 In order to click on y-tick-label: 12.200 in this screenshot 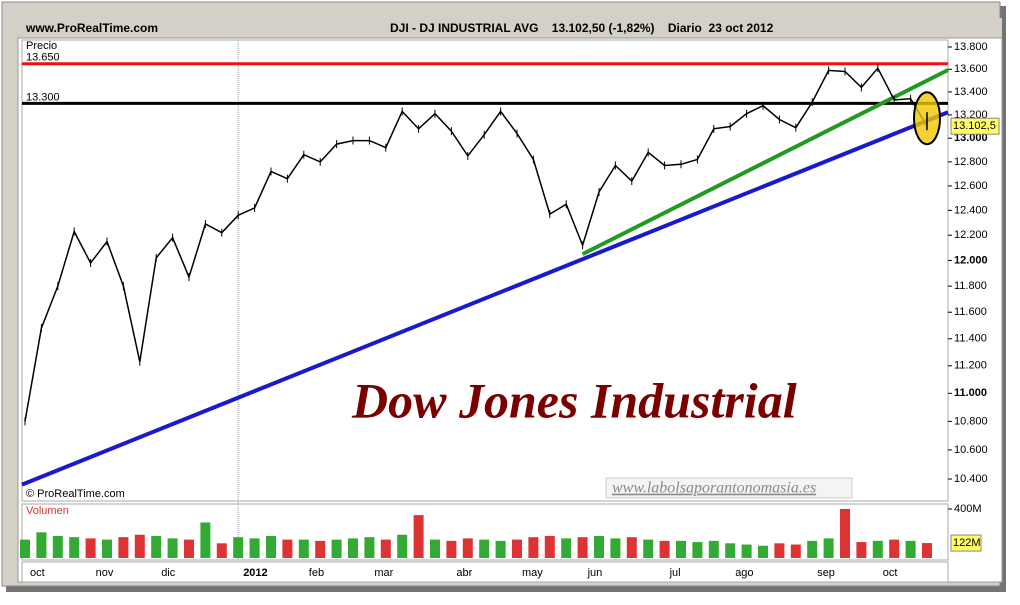, I will do `click(971, 235)`.